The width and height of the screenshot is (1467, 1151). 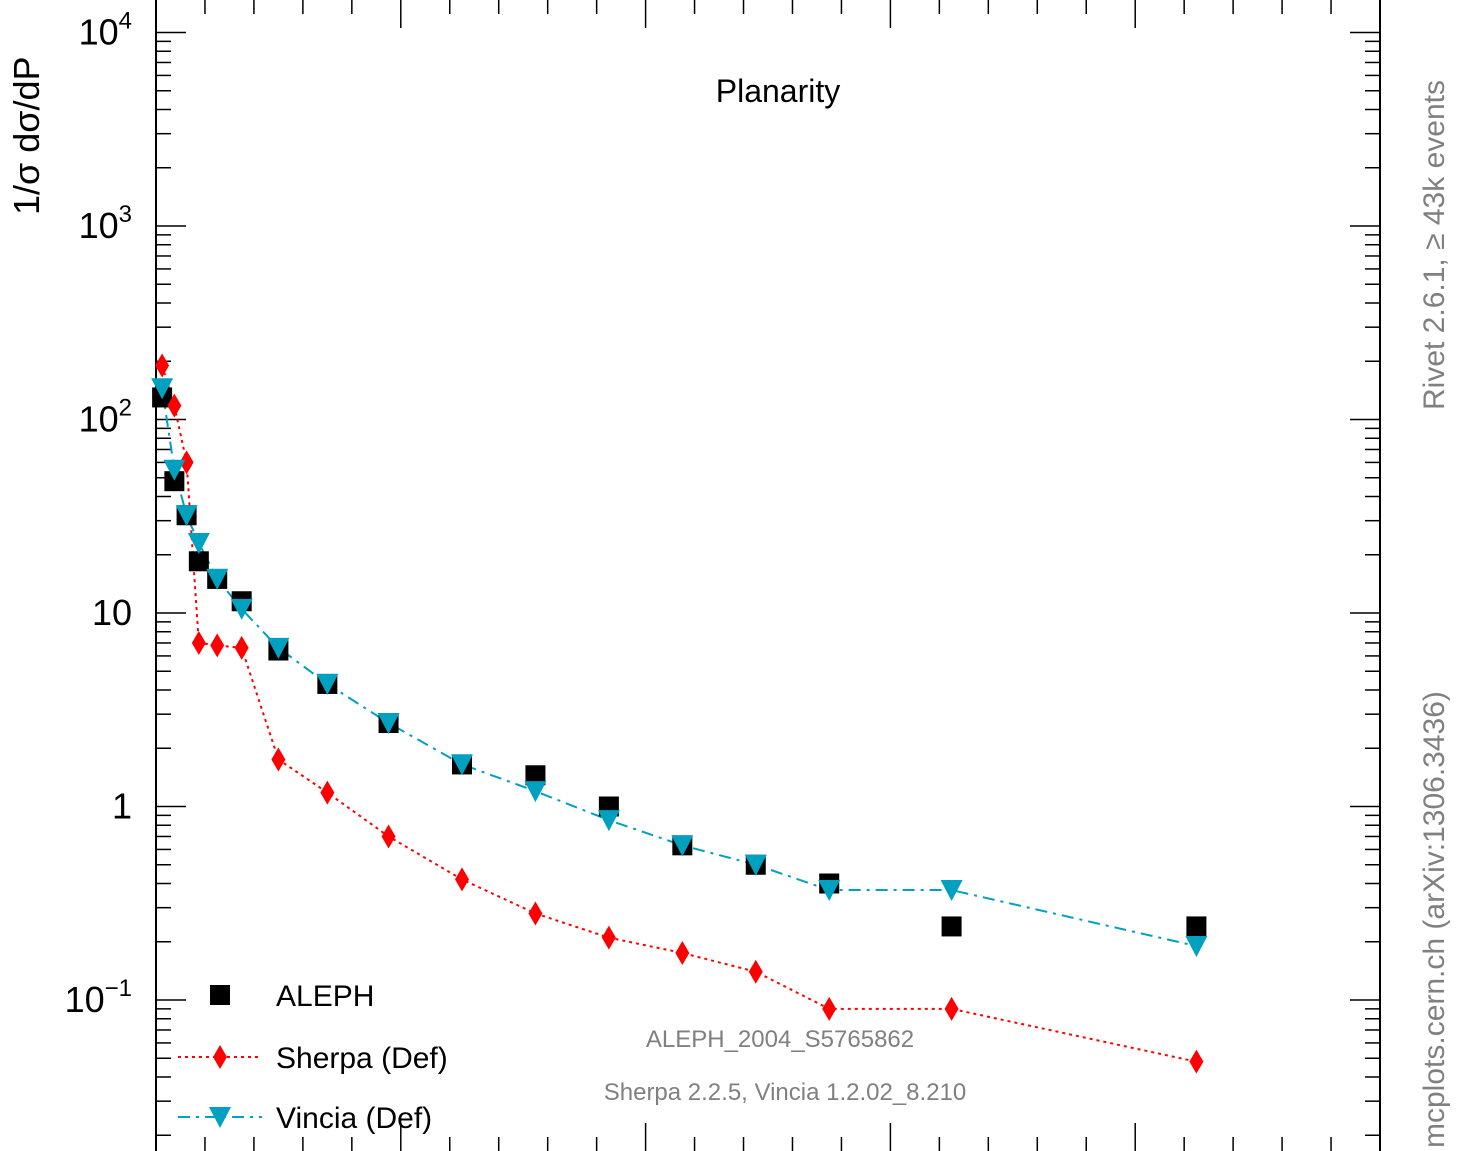 What do you see at coordinates (125, 214) in the screenshot?
I see `y-tick-label-exponent: 3` at bounding box center [125, 214].